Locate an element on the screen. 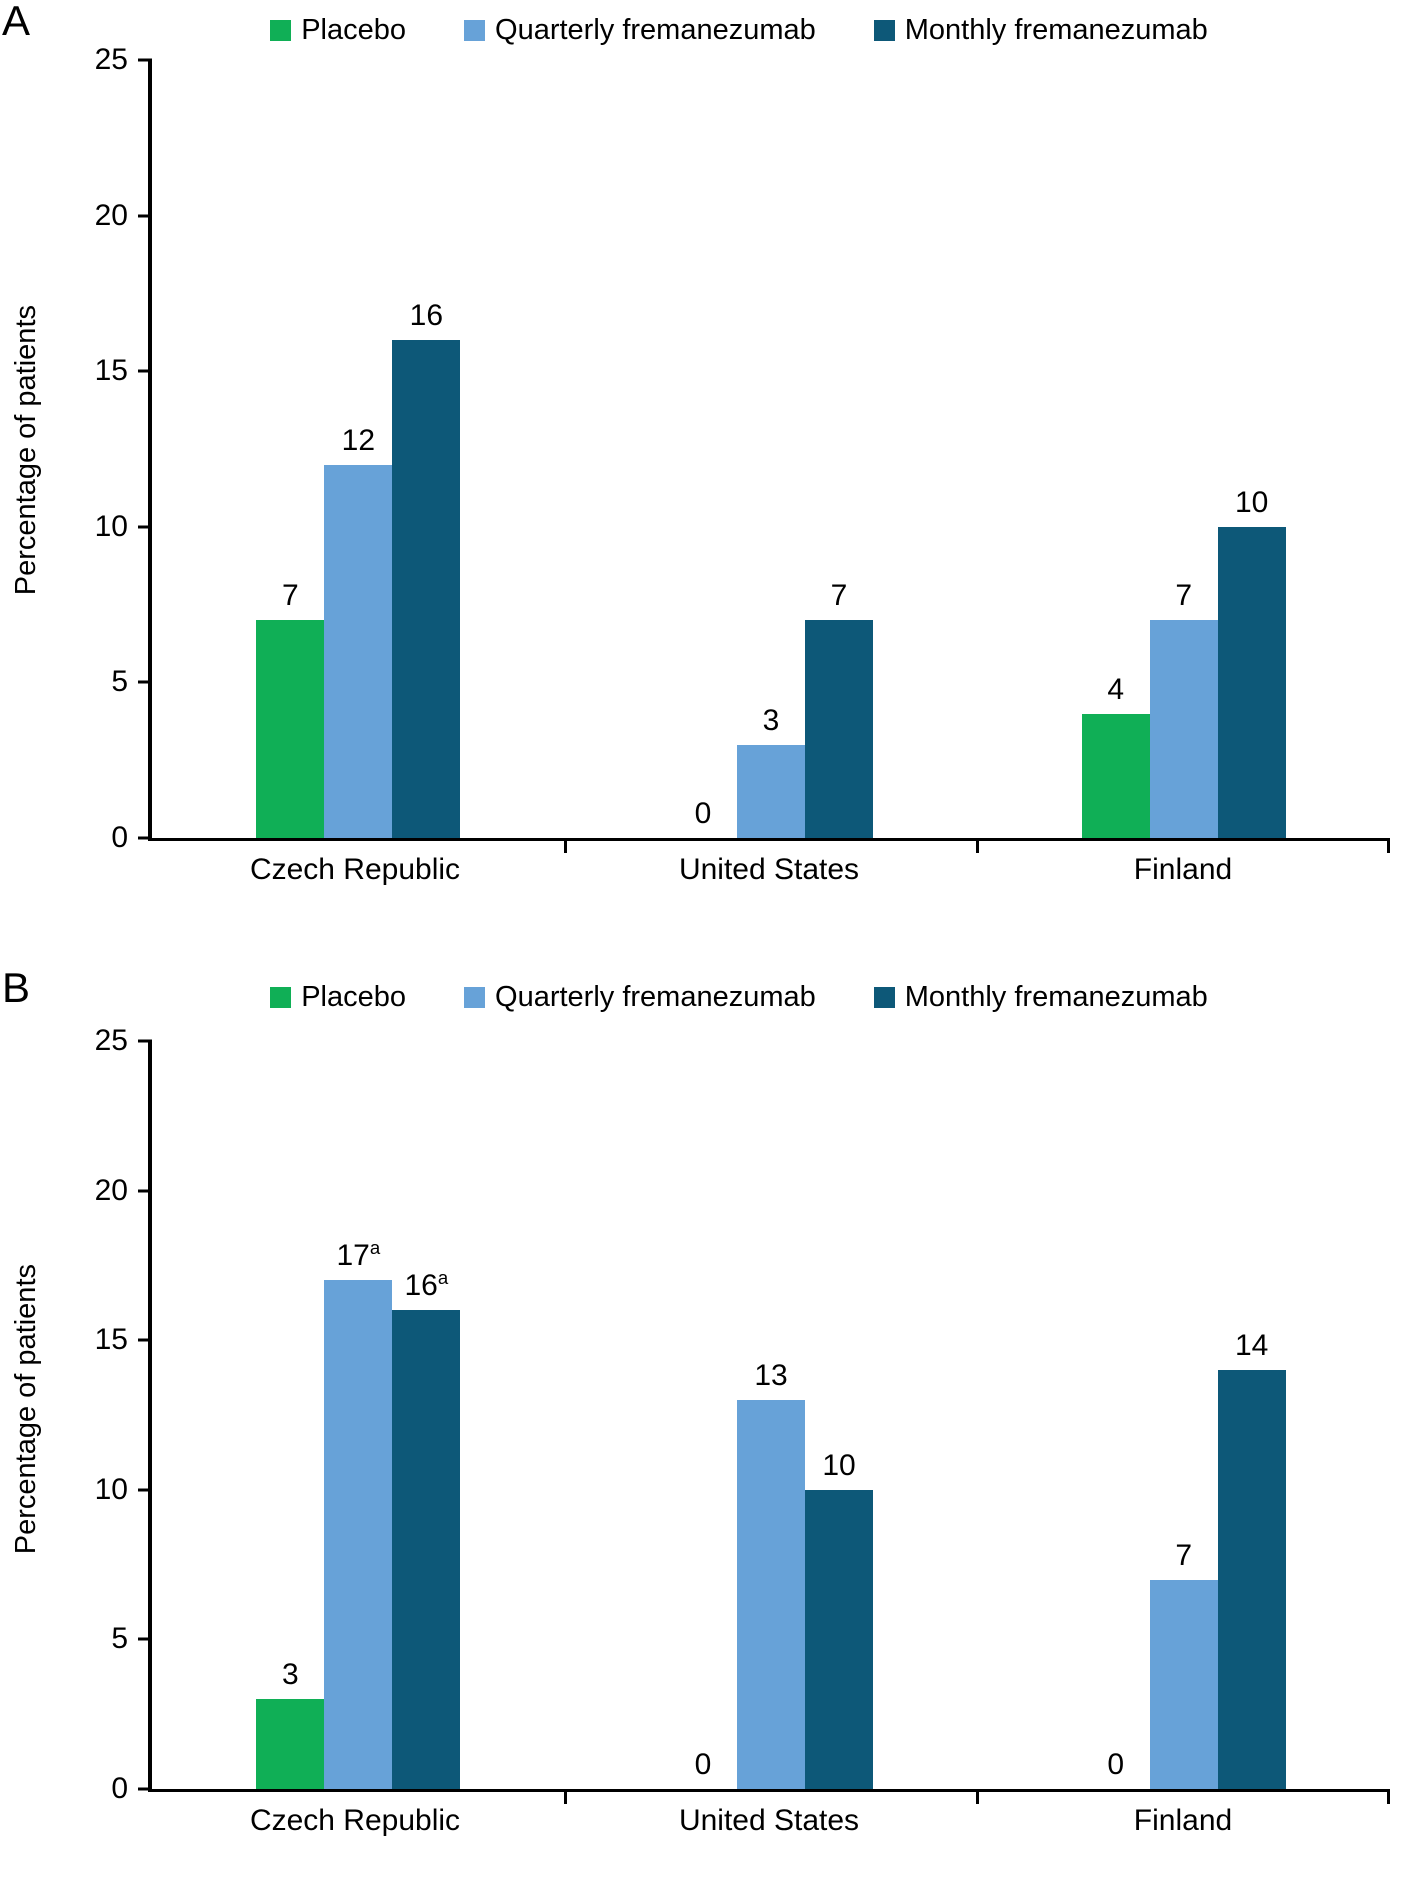 The width and height of the screenshot is (1418, 1882). bar-group-czech-republic: 7 12 16 is located at coordinates (358, 449).